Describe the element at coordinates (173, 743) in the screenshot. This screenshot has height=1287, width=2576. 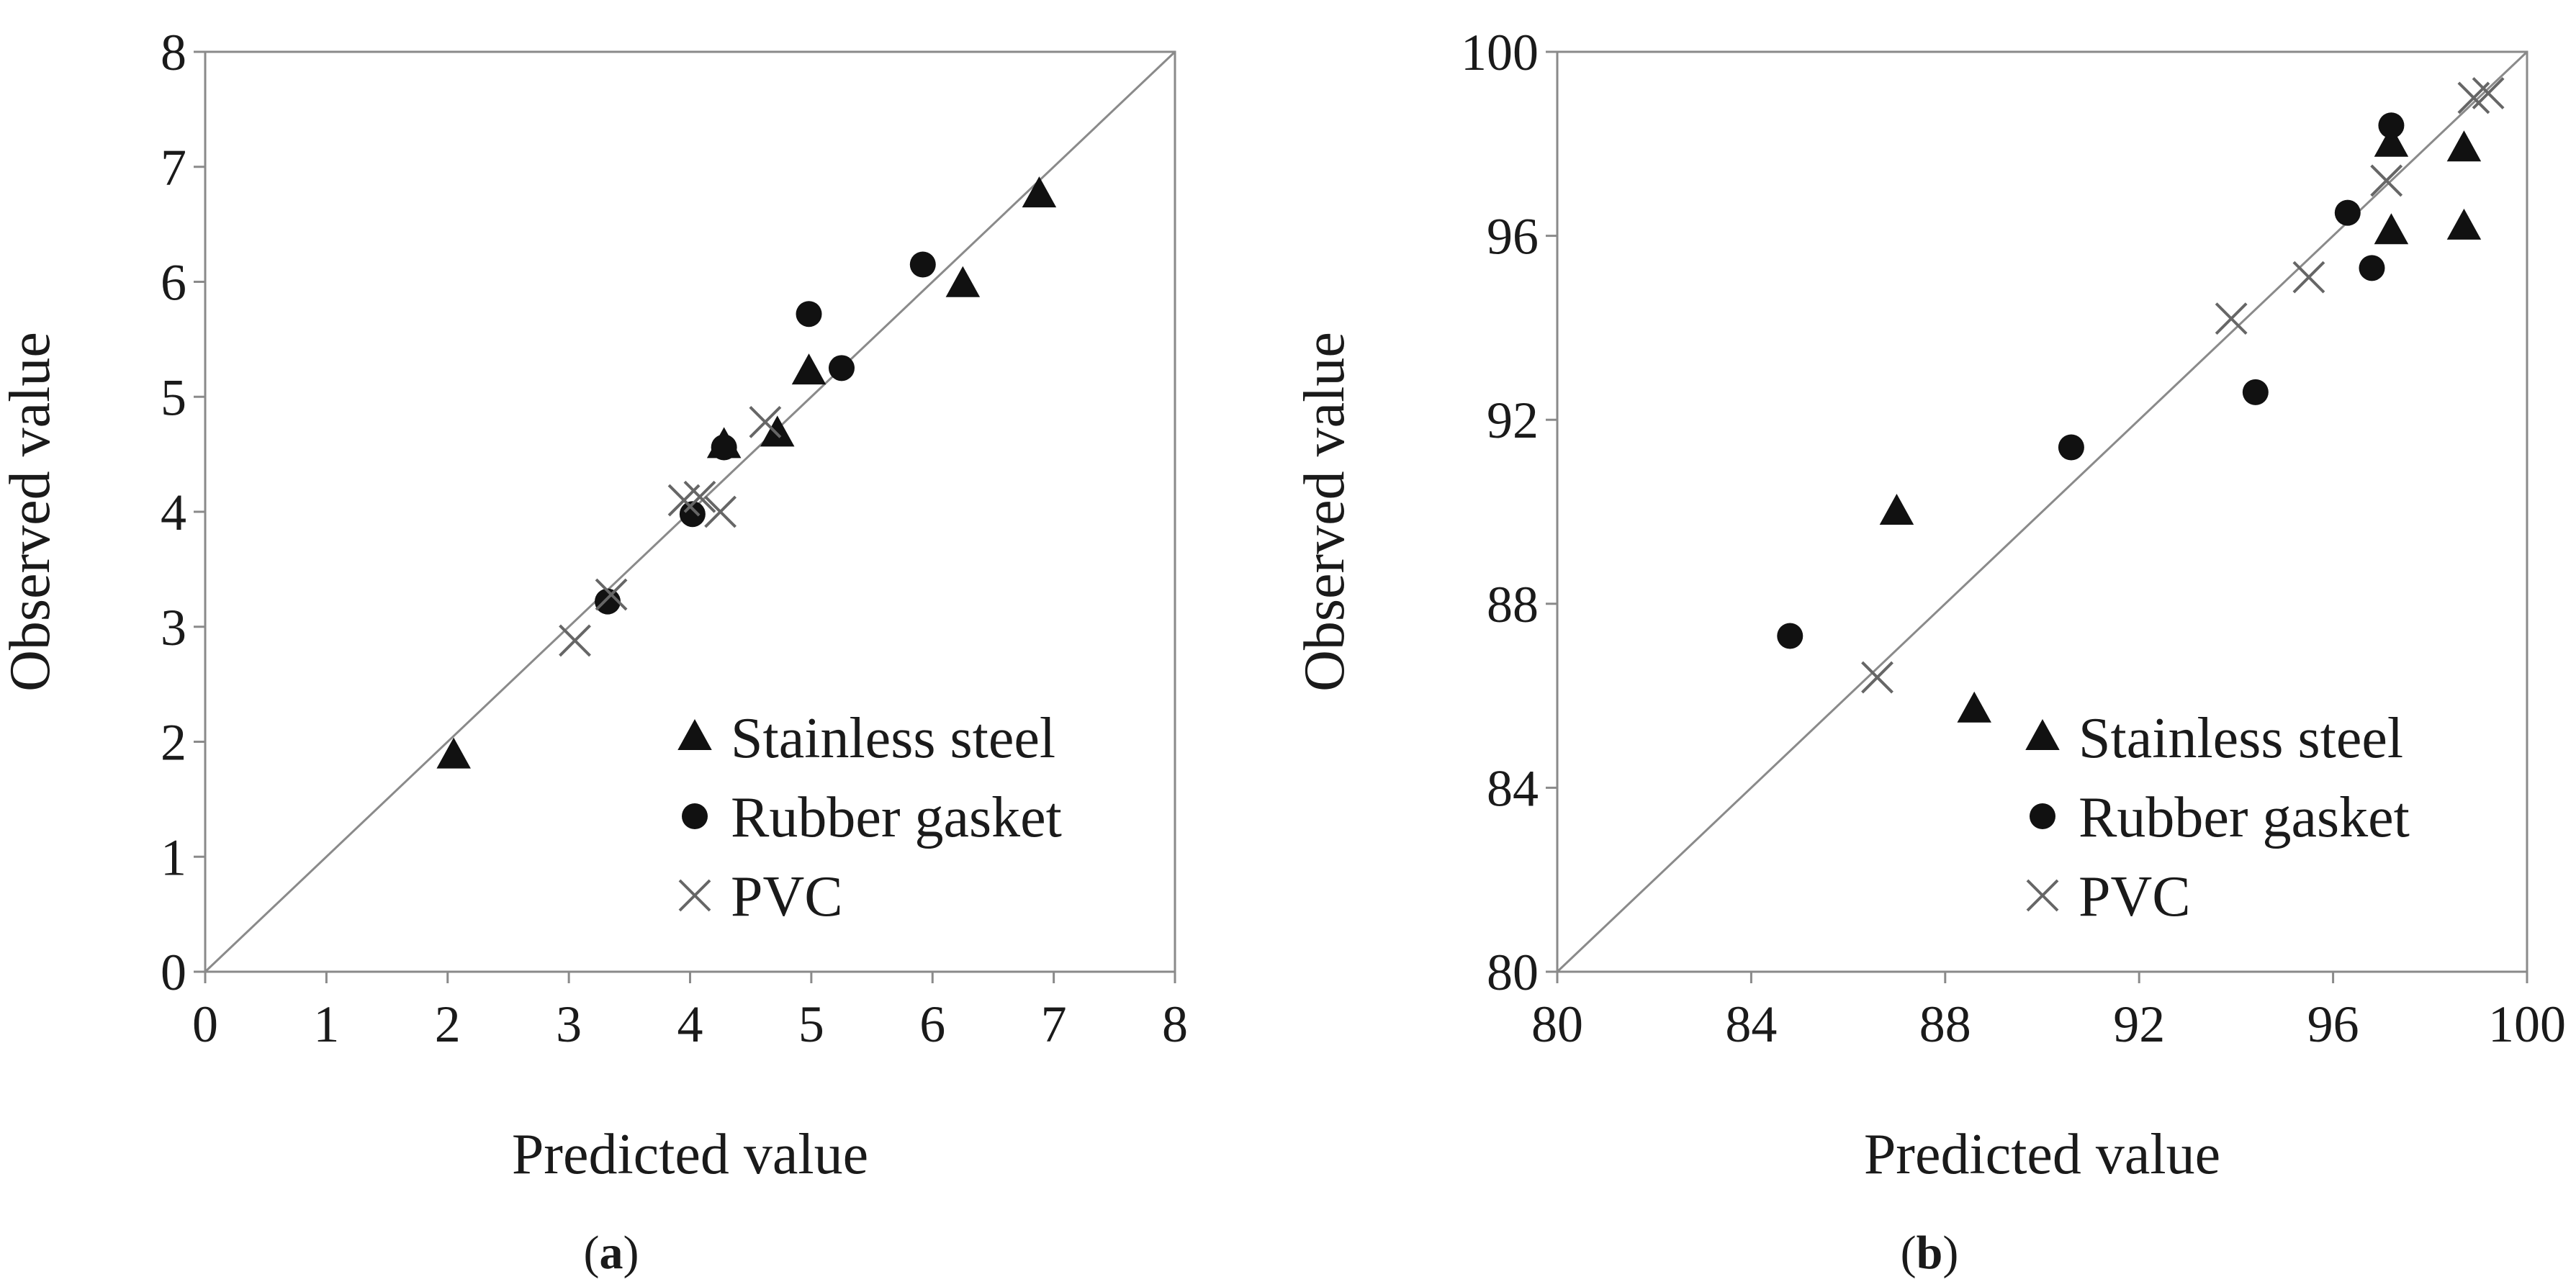
I see `y-tick-label: 2` at that location.